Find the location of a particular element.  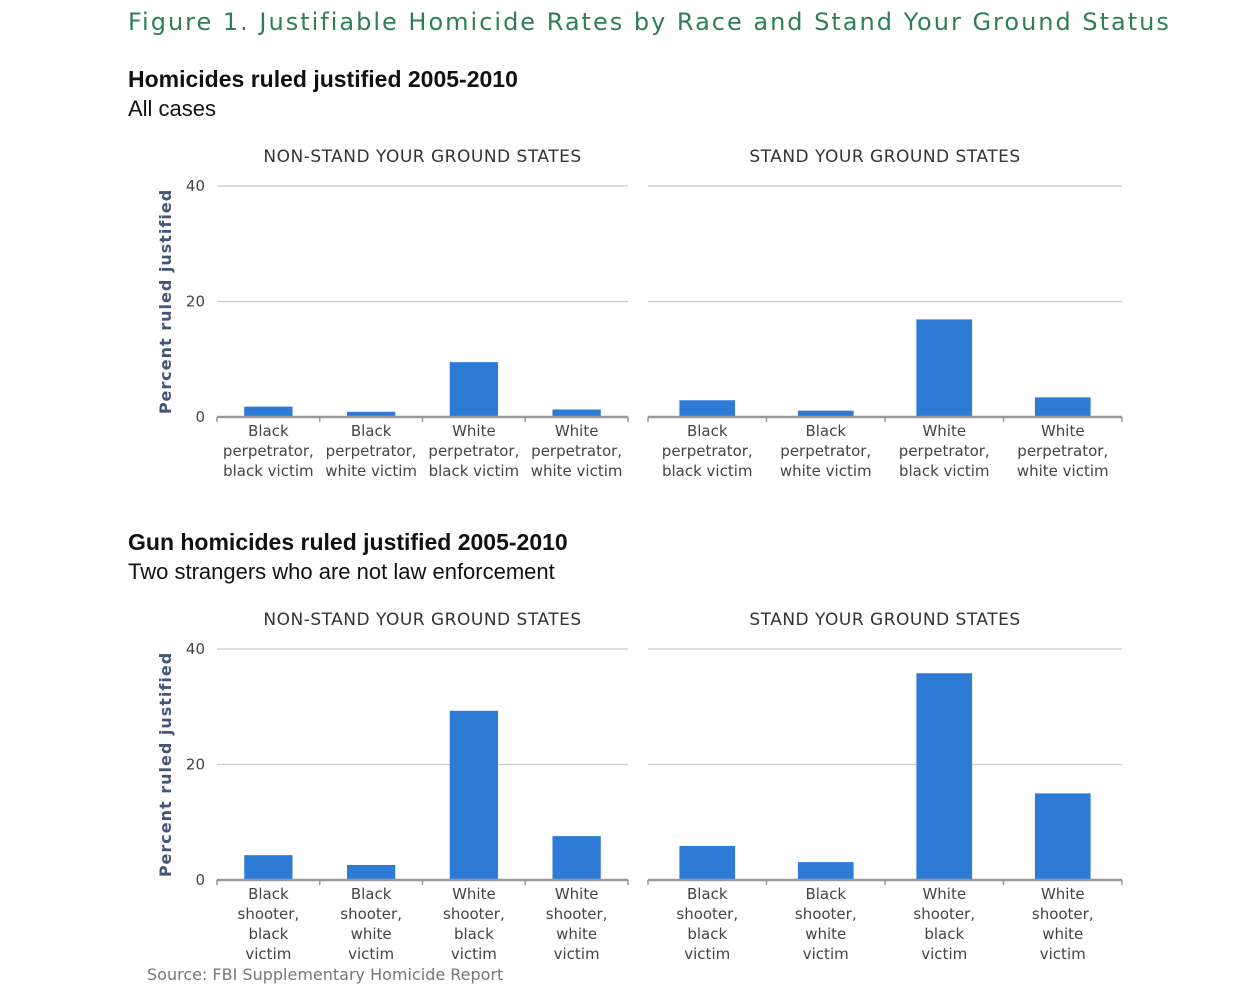

chart-2-title: Gun homicides ruled justified 2005-2010 is located at coordinates (348, 542).